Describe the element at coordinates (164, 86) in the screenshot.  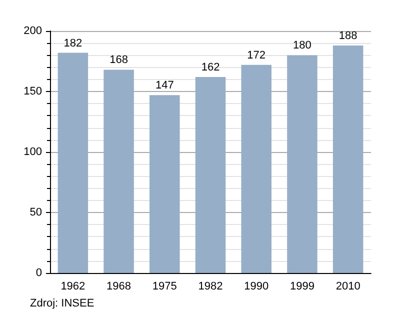
I see `data-label: 147` at that location.